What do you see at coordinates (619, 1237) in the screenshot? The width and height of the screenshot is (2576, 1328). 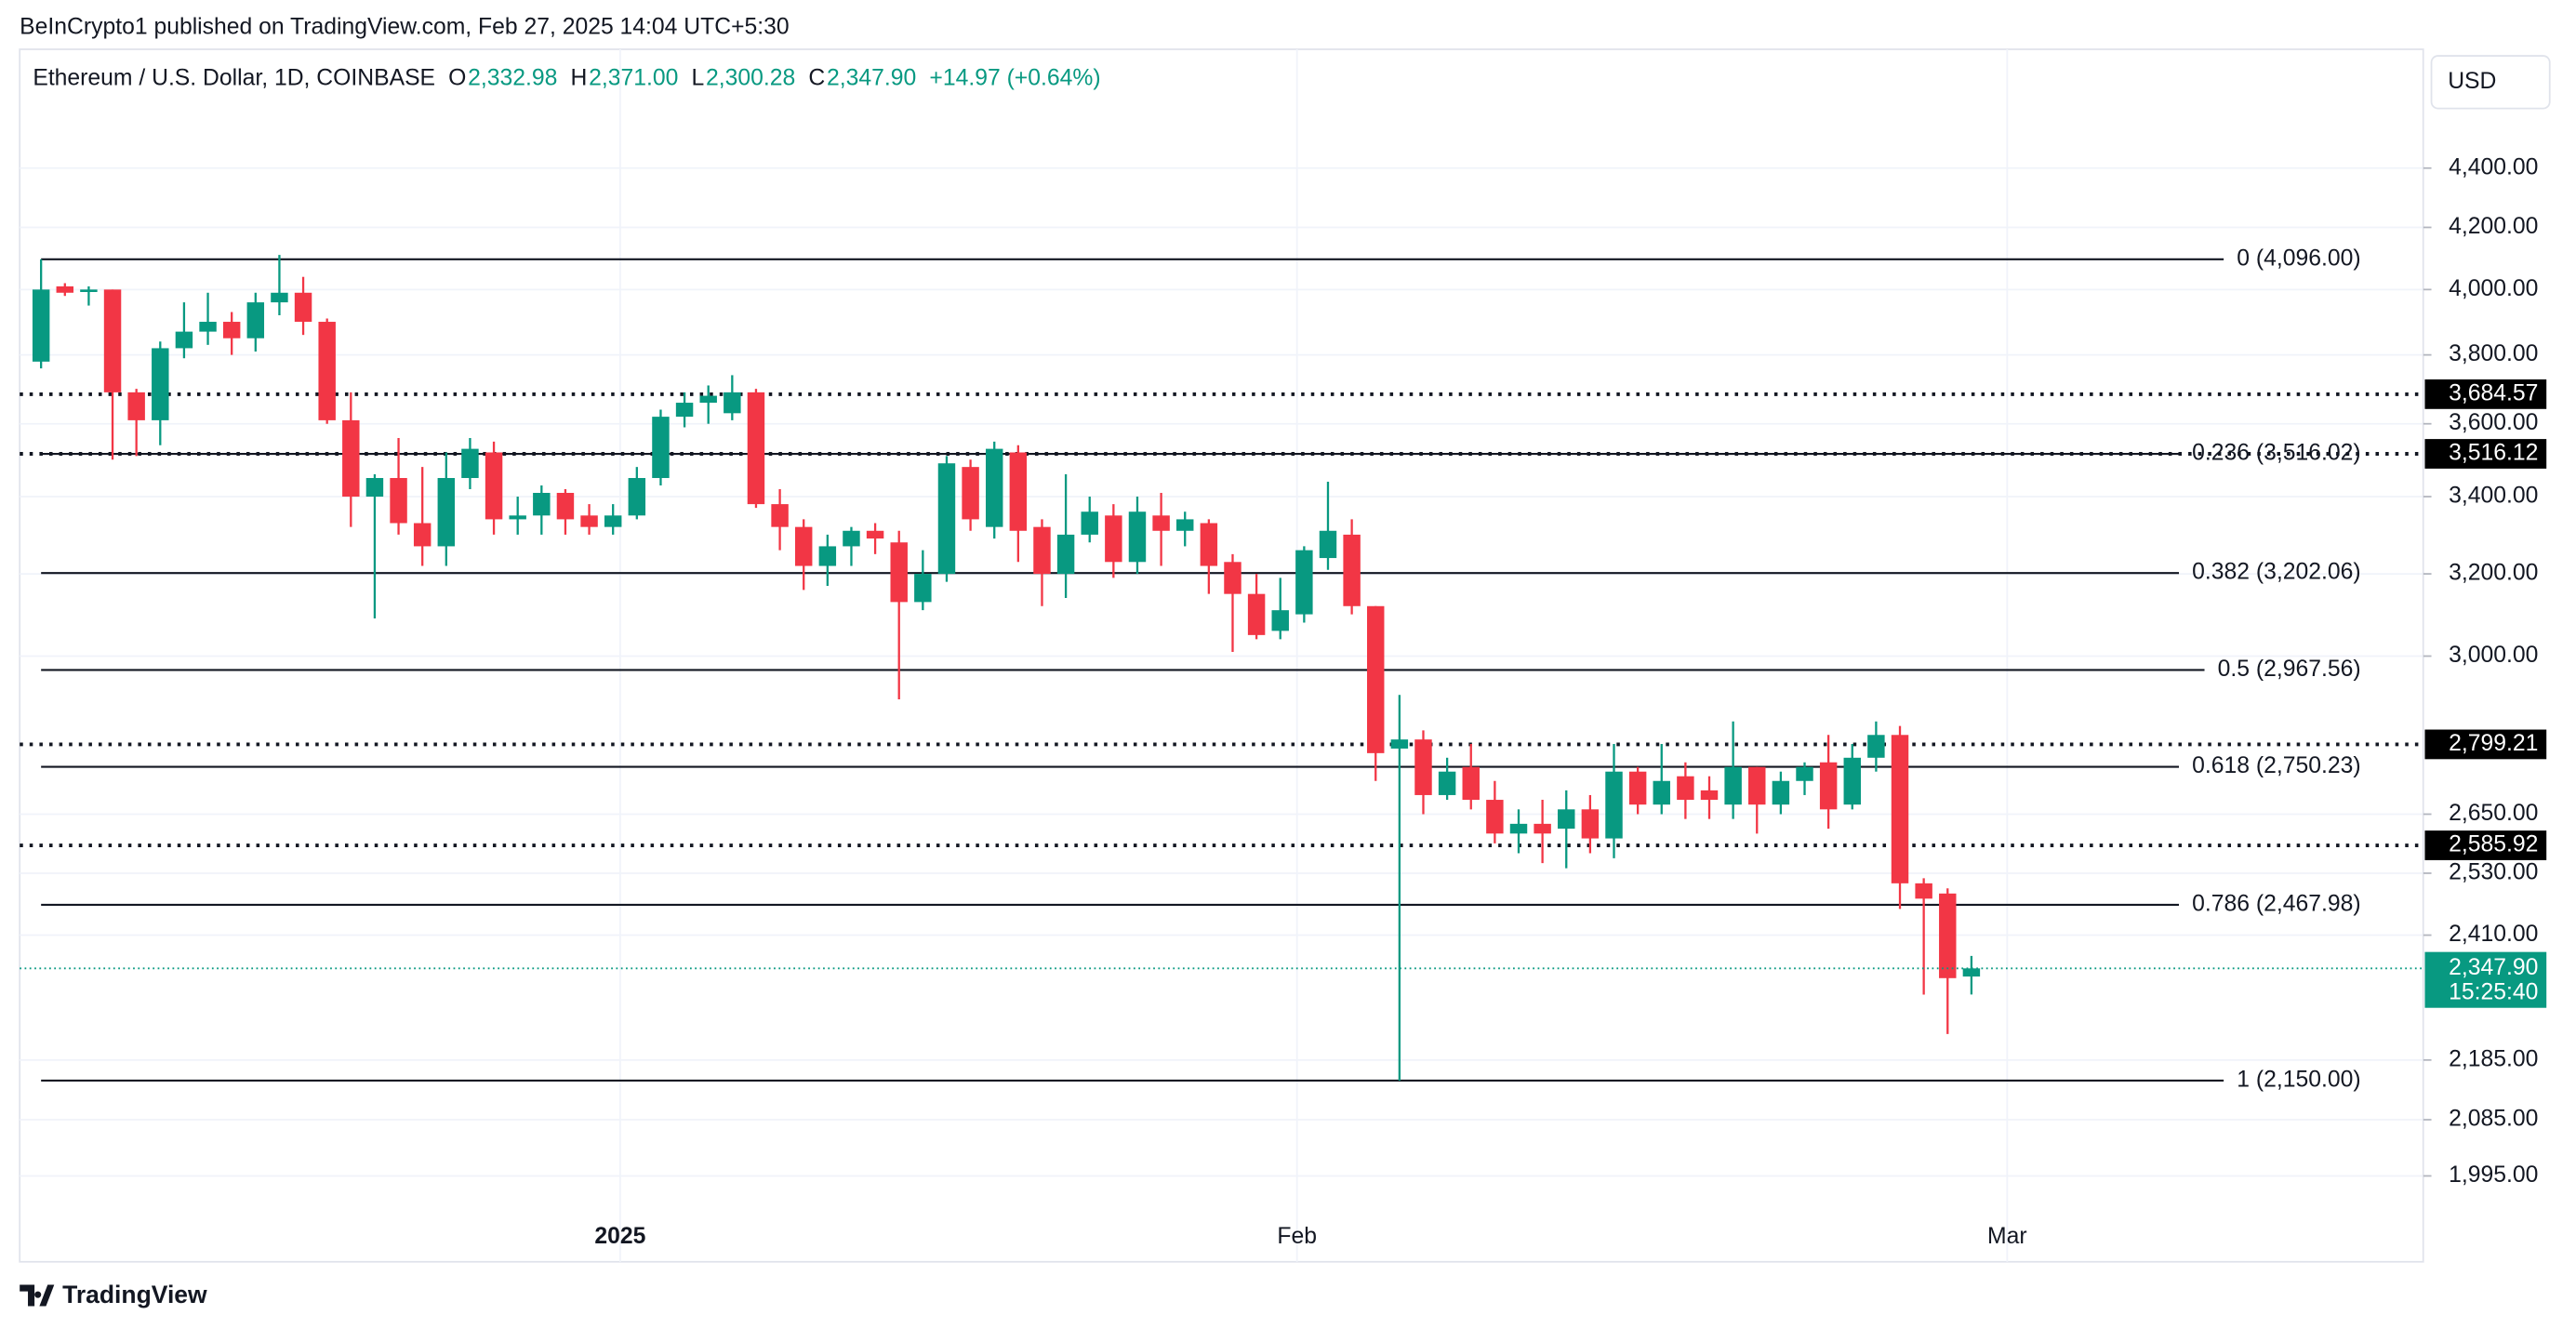 I see `x-tick-label: 2025` at bounding box center [619, 1237].